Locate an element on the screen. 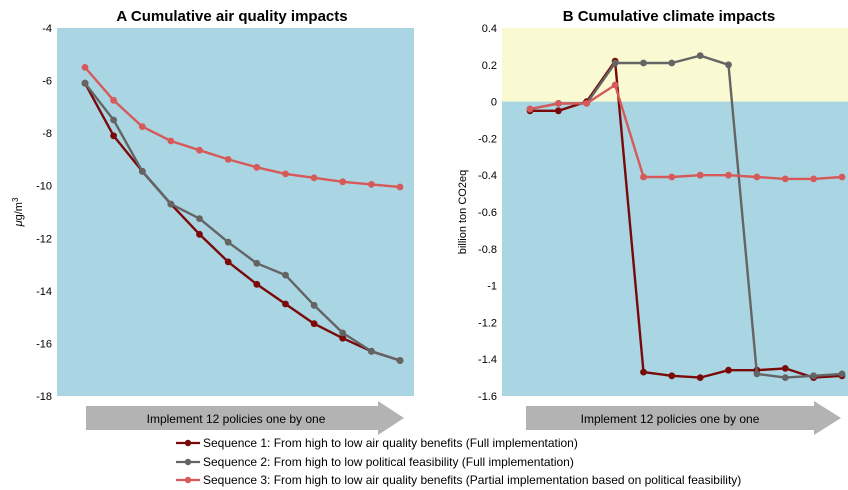 The height and width of the screenshot is (490, 848). panel-b-y-tick-label: -0.4 is located at coordinates (487, 176).